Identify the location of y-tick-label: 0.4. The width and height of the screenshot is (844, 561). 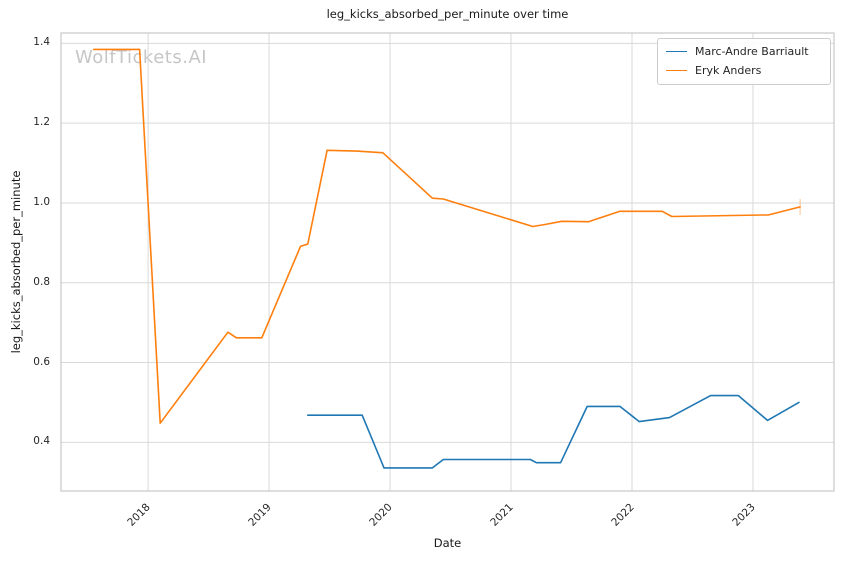
(41, 441).